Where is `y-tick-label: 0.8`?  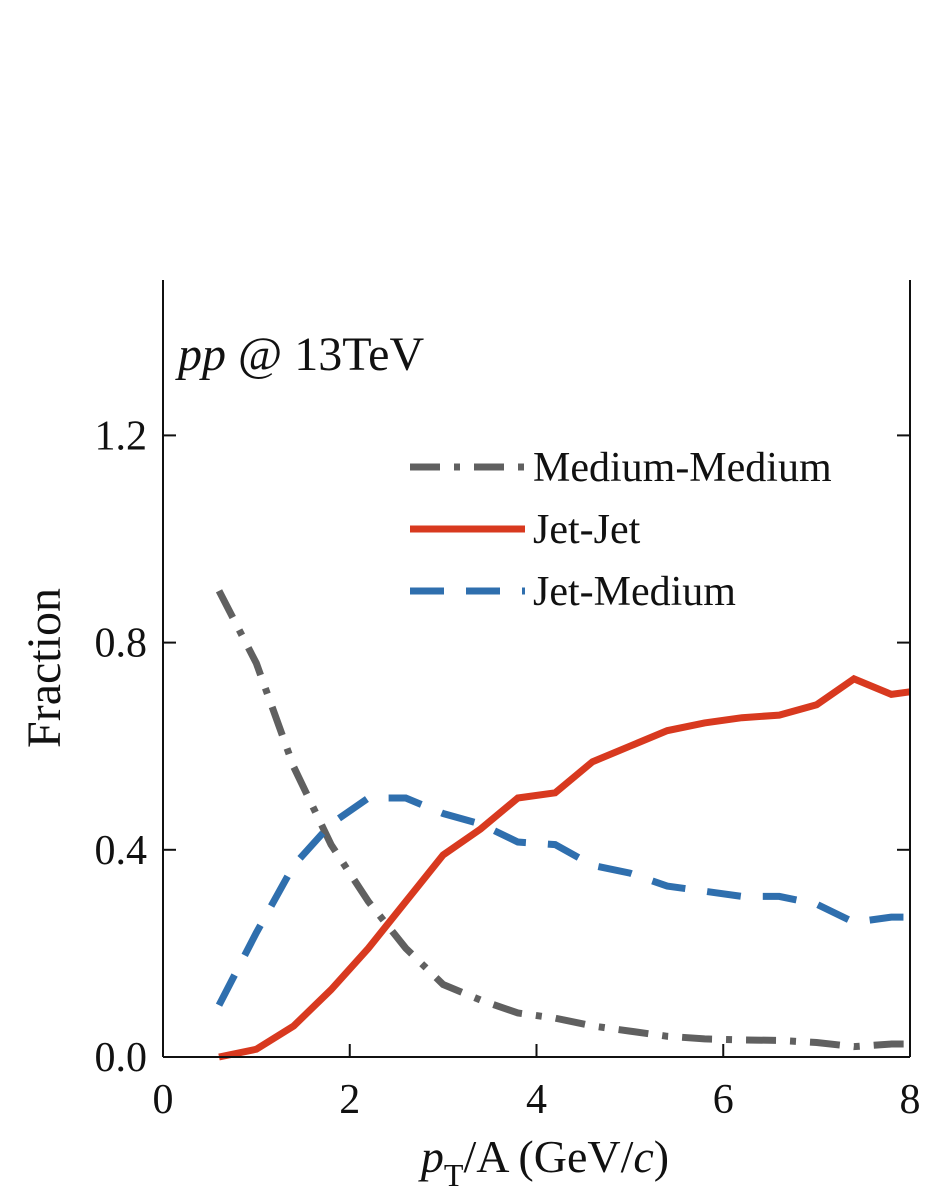
y-tick-label: 0.8 is located at coordinates (121, 644).